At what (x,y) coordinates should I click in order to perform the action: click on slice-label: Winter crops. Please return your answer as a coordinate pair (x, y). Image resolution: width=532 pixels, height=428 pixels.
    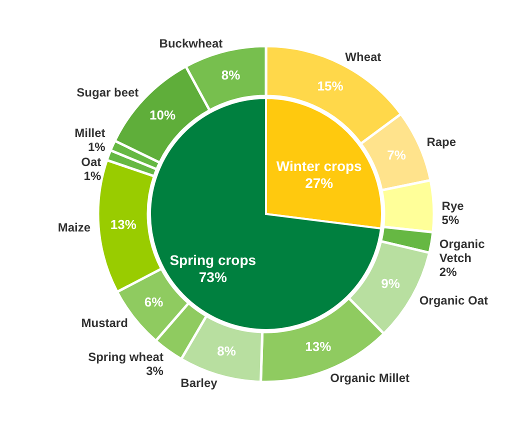
    Looking at the image, I should click on (319, 166).